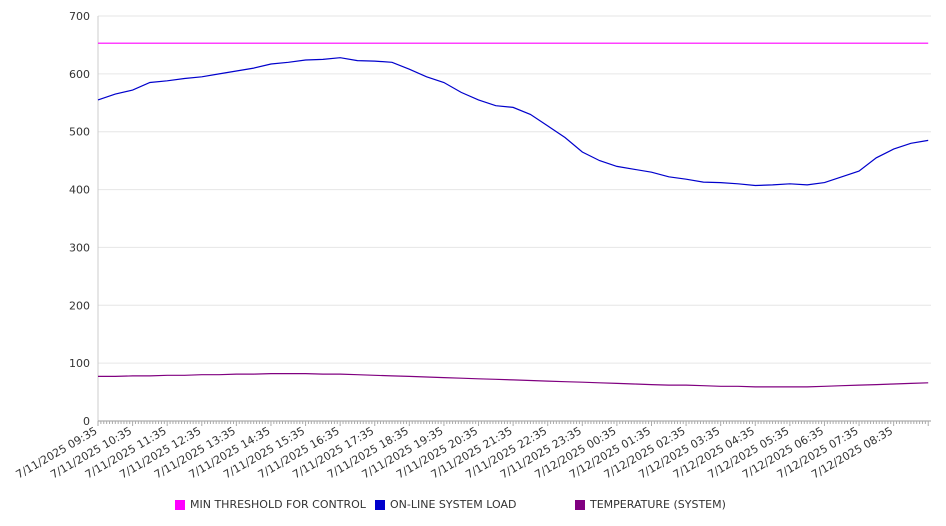 Image resolution: width=946 pixels, height=526 pixels. What do you see at coordinates (453, 504) in the screenshot?
I see `legend-label-load: ON-LINE SYSTEM LOAD` at bounding box center [453, 504].